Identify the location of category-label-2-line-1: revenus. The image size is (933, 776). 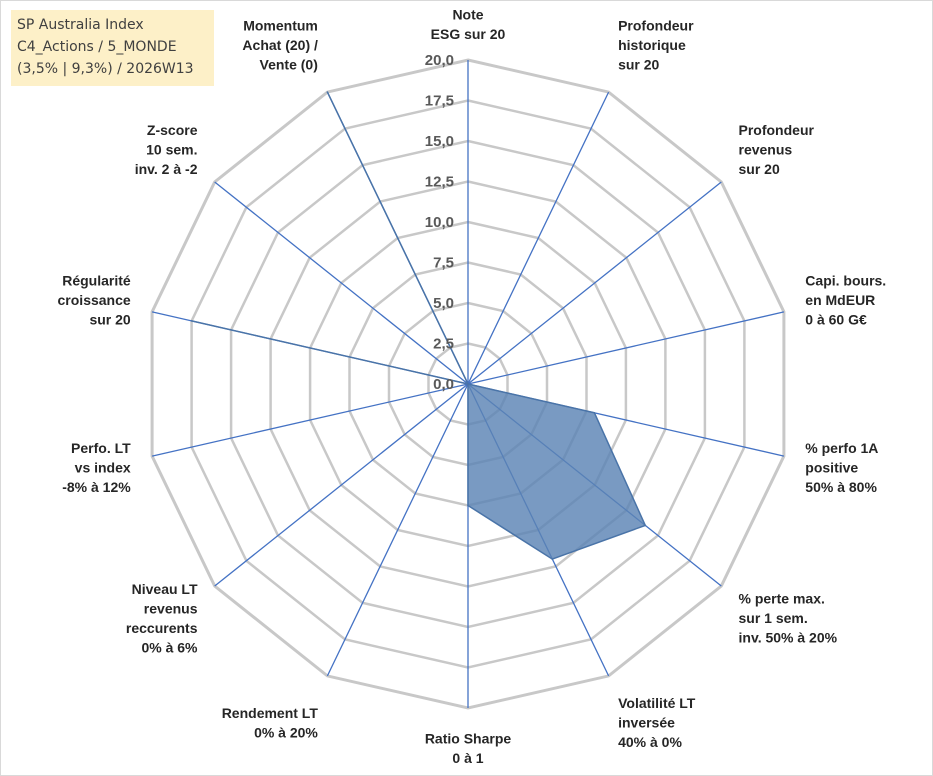
(766, 149).